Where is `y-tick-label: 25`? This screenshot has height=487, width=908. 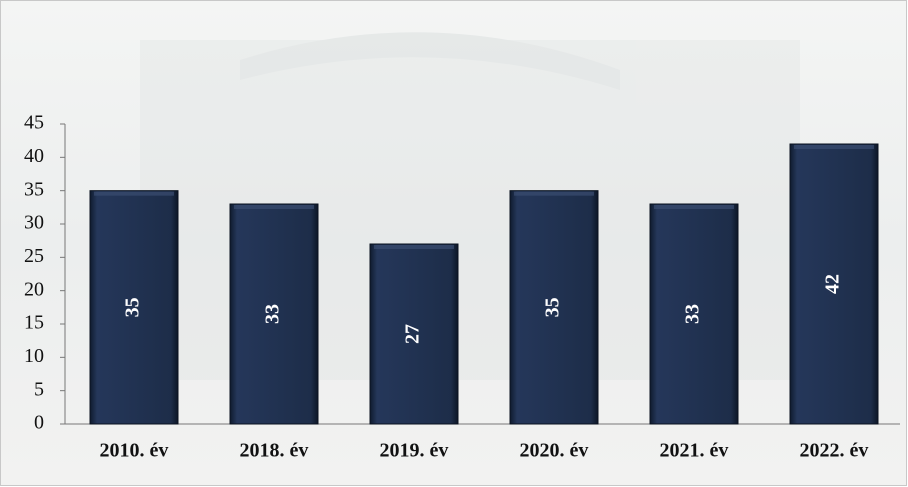
y-tick-label: 25 is located at coordinates (34, 256).